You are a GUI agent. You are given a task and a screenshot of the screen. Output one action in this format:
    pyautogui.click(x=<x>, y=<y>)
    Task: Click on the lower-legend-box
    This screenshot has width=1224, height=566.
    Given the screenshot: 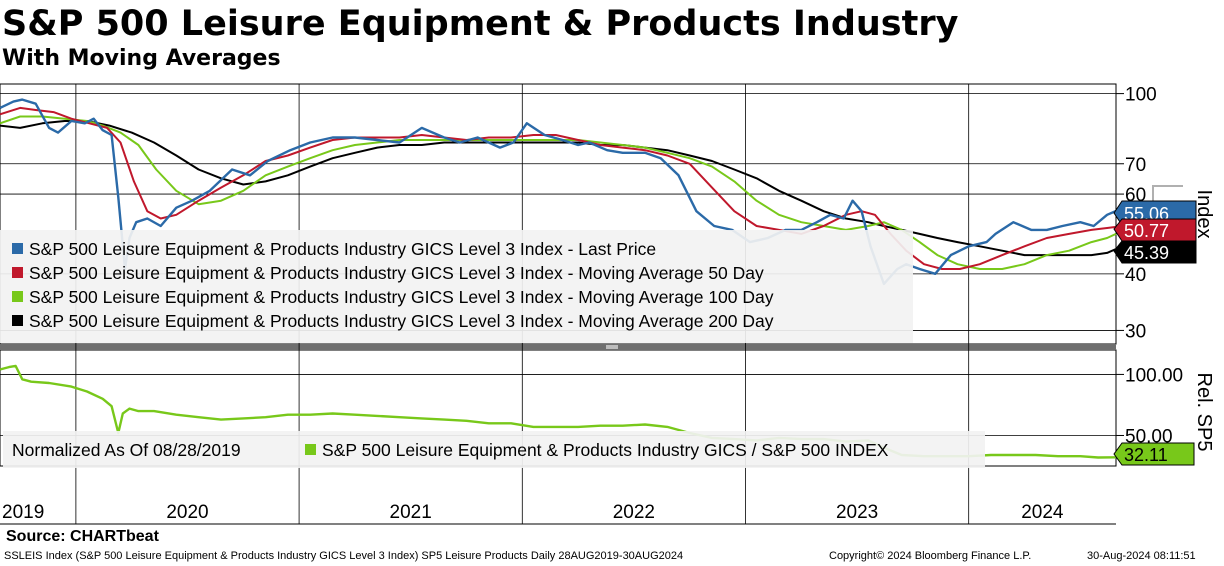 What is the action you would take?
    pyautogui.click(x=494, y=449)
    